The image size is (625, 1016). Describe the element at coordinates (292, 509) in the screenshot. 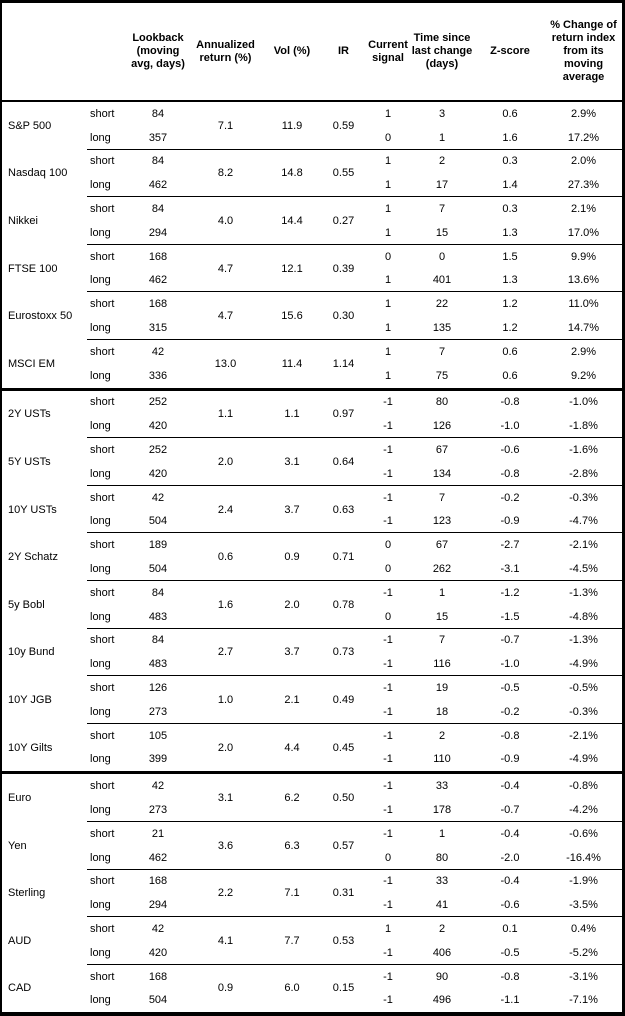

I see `vol-value: 3.7` at that location.